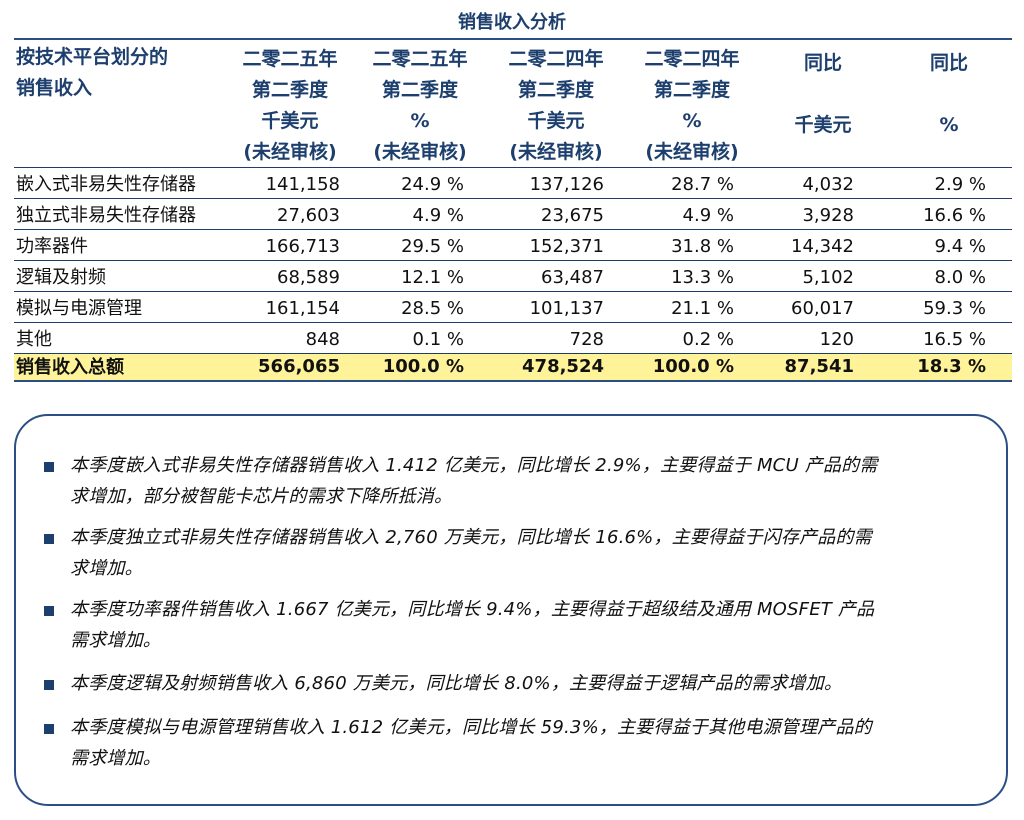 The width and height of the screenshot is (1024, 820). Describe the element at coordinates (960, 277) in the screenshot. I see `cell-yoy-percent: 8.0 %` at that location.